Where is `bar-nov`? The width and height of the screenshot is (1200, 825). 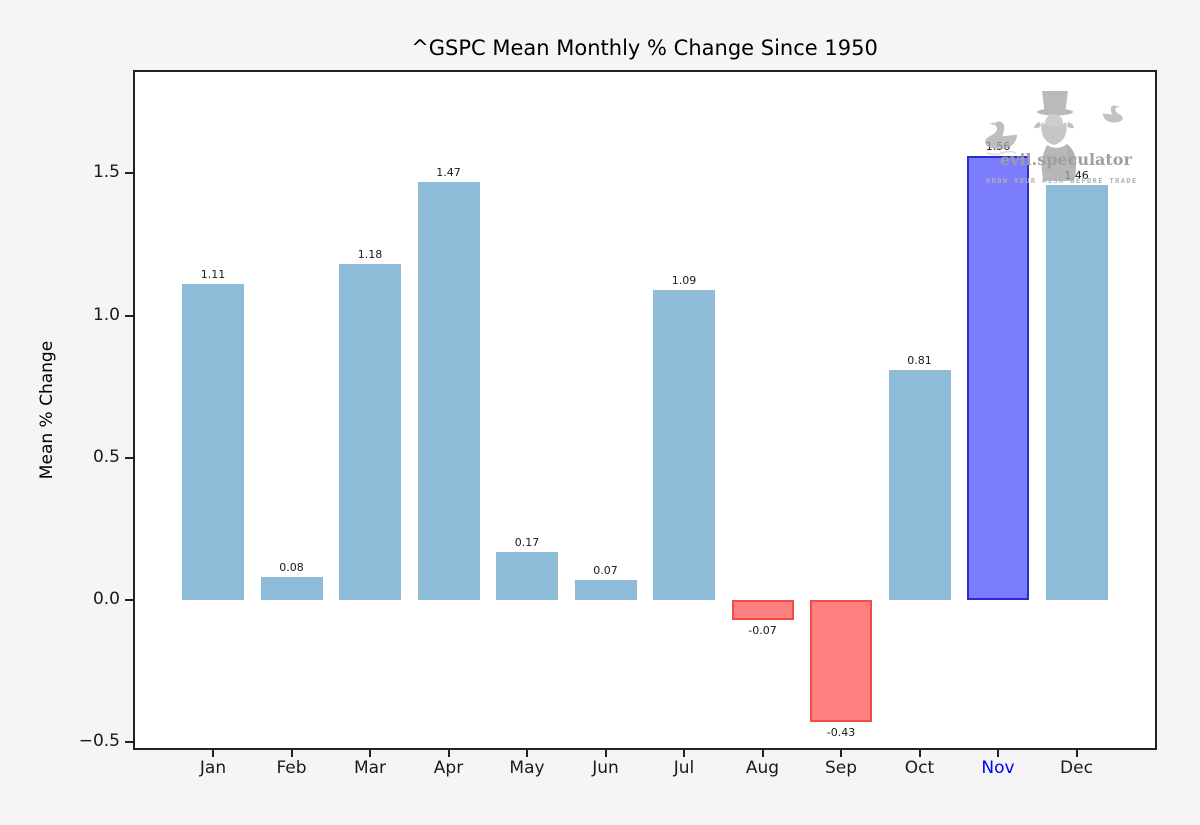
bar-nov is located at coordinates (998, 378).